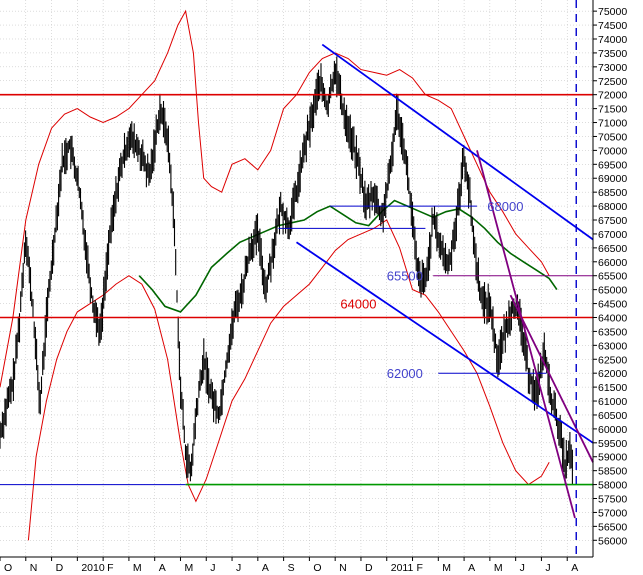 The width and height of the screenshot is (643, 575). Describe the element at coordinates (612, 444) in the screenshot. I see `y-tick-label: 59500` at that location.